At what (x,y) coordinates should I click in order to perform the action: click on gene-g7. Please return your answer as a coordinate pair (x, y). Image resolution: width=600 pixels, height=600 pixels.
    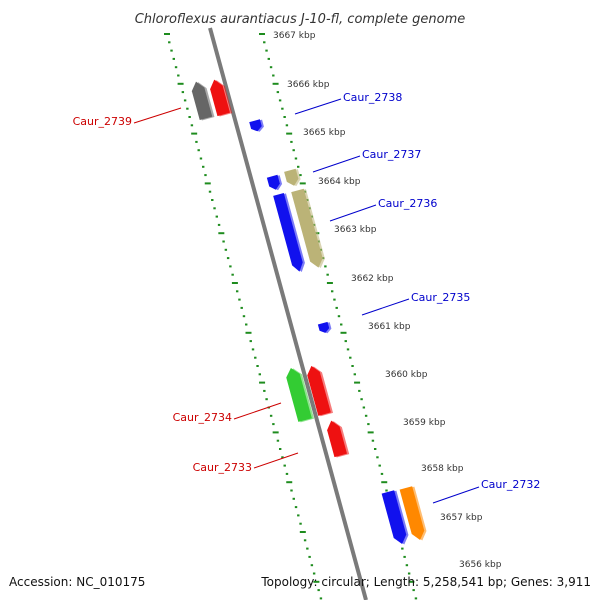
    Looking at the image, I should click on (290, 233).